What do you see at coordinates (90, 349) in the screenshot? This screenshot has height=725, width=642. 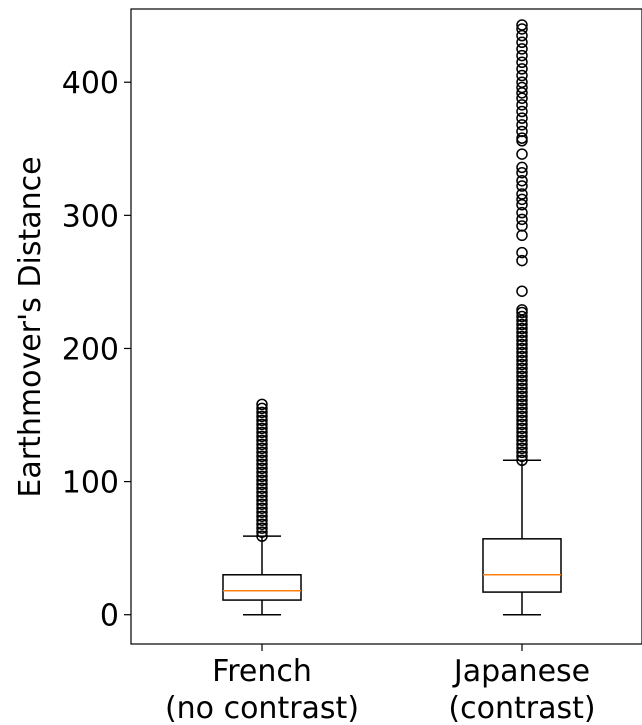 I see `y-tick-label: 200` at bounding box center [90, 349].